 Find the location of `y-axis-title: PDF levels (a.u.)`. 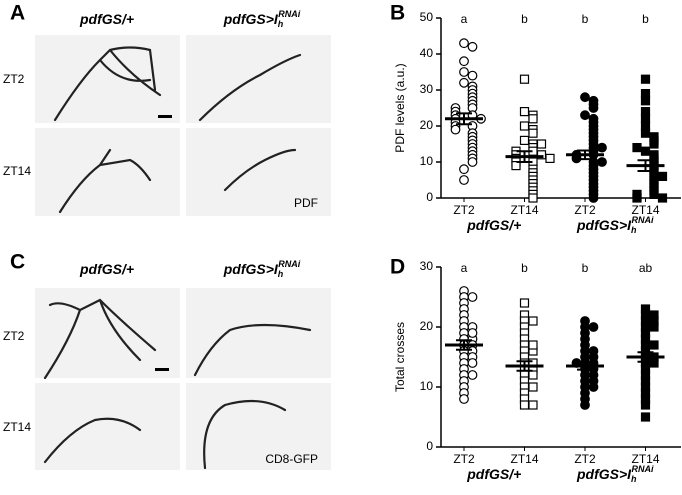

y-axis-title: PDF levels (a.u.) is located at coordinates (400, 107).